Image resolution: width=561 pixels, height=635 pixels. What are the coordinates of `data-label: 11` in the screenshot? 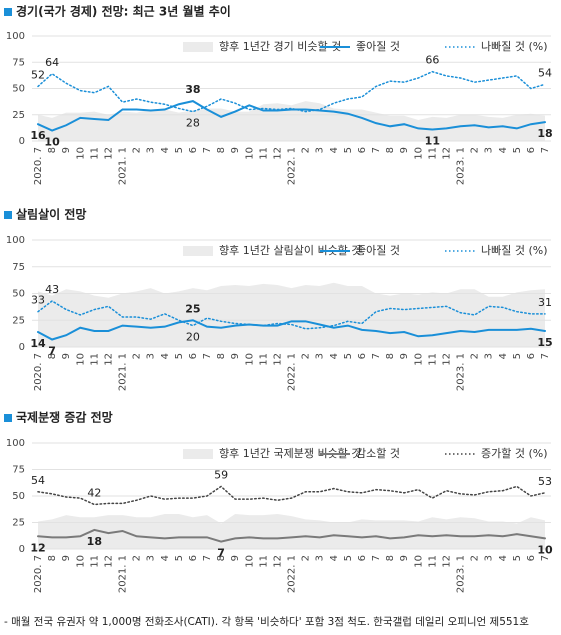 It's located at (432, 140).